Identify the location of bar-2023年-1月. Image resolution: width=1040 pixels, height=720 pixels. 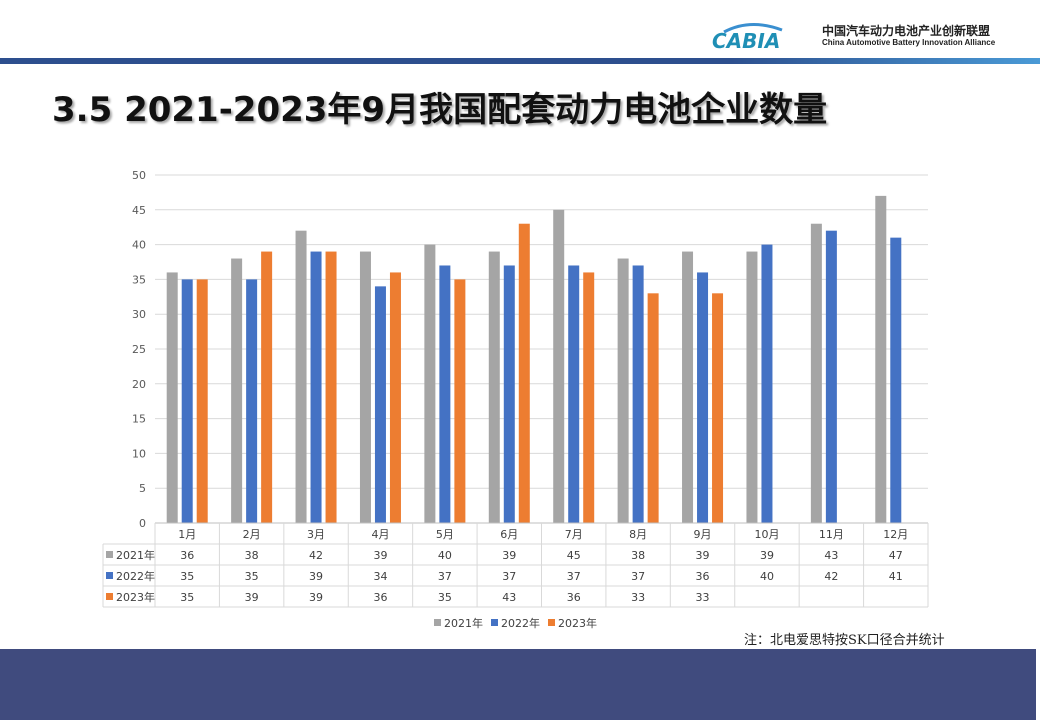
(202, 401).